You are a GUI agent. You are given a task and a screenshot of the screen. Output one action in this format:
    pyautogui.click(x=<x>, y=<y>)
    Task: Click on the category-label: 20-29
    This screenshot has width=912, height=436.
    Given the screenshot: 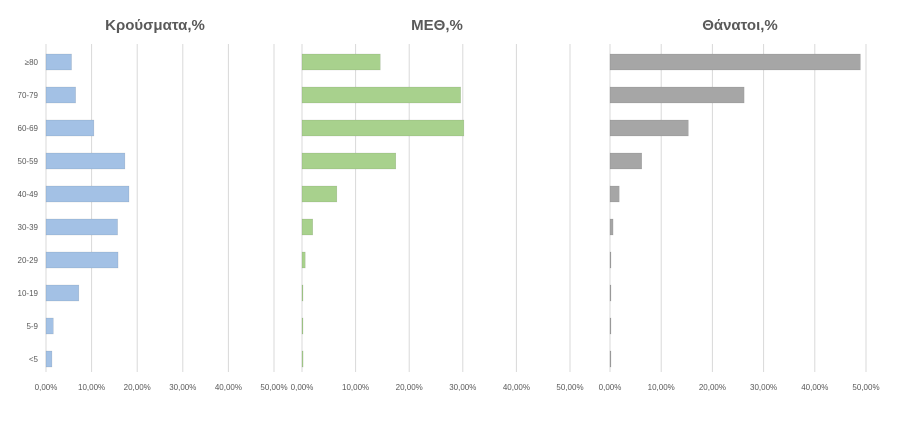 What is the action you would take?
    pyautogui.click(x=28, y=260)
    